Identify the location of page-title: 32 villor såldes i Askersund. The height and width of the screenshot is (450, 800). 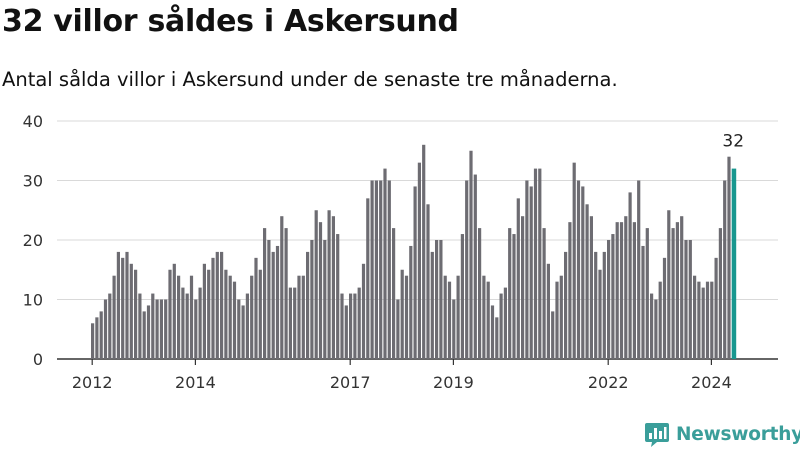
(230, 21).